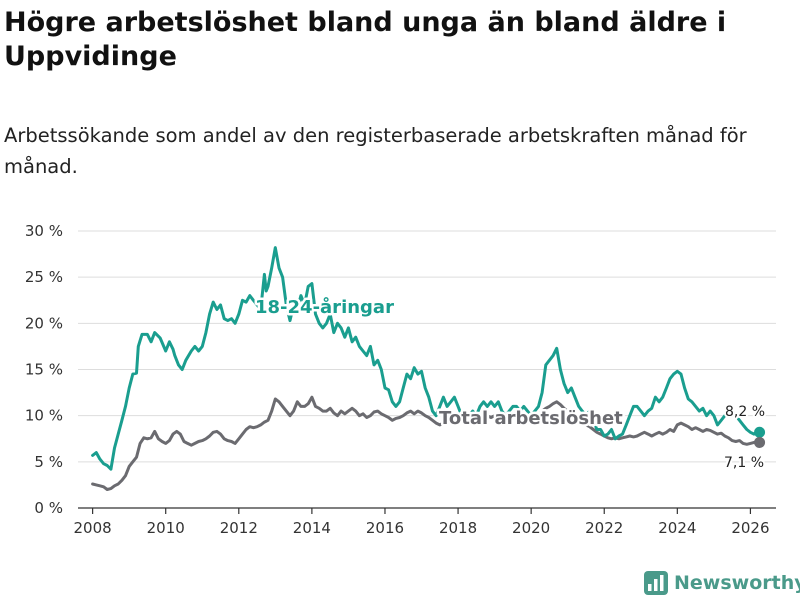  Describe the element at coordinates (760, 442) in the screenshot. I see `end-marker-total` at that location.